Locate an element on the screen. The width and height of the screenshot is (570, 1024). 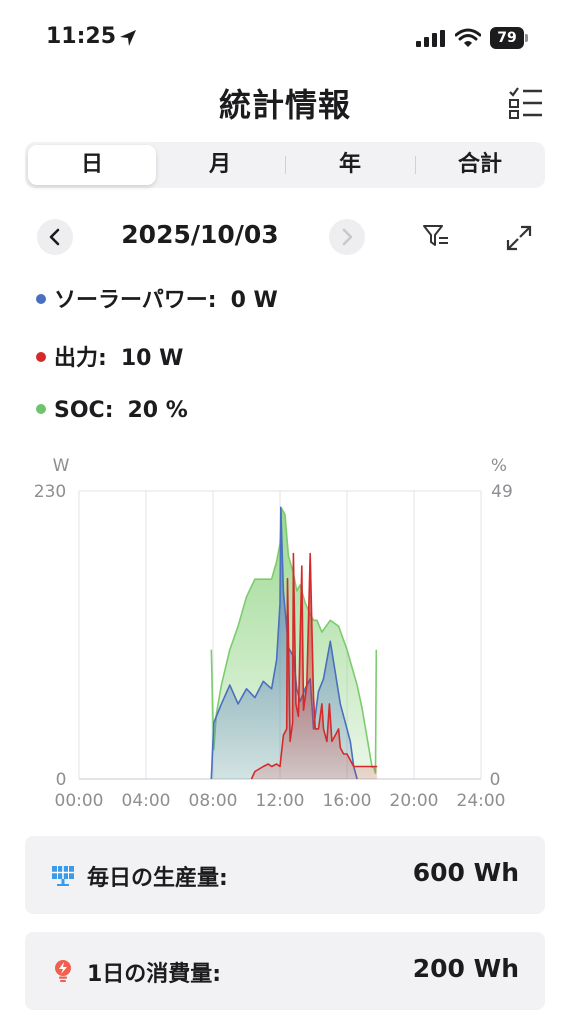
cellular-signal-icon is located at coordinates (430, 38).